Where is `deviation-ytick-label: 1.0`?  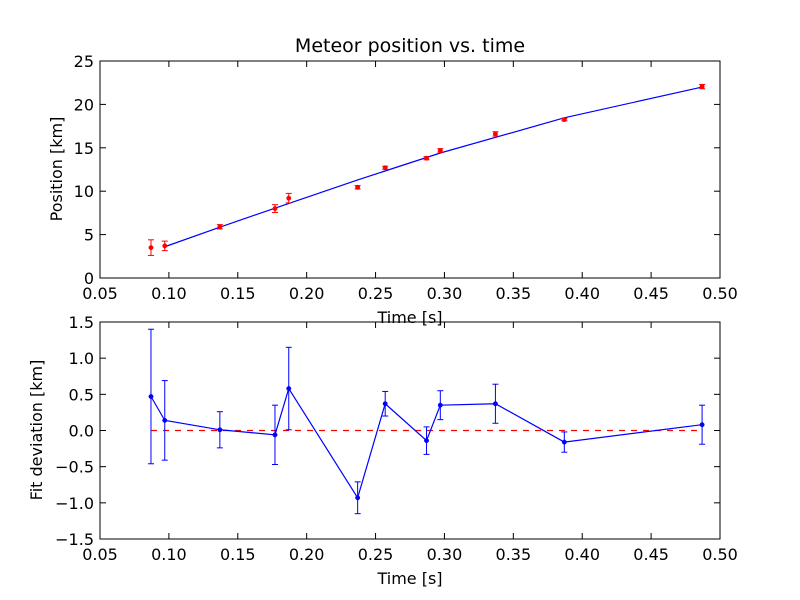 deviation-ytick-label: 1.0 is located at coordinates (81, 358).